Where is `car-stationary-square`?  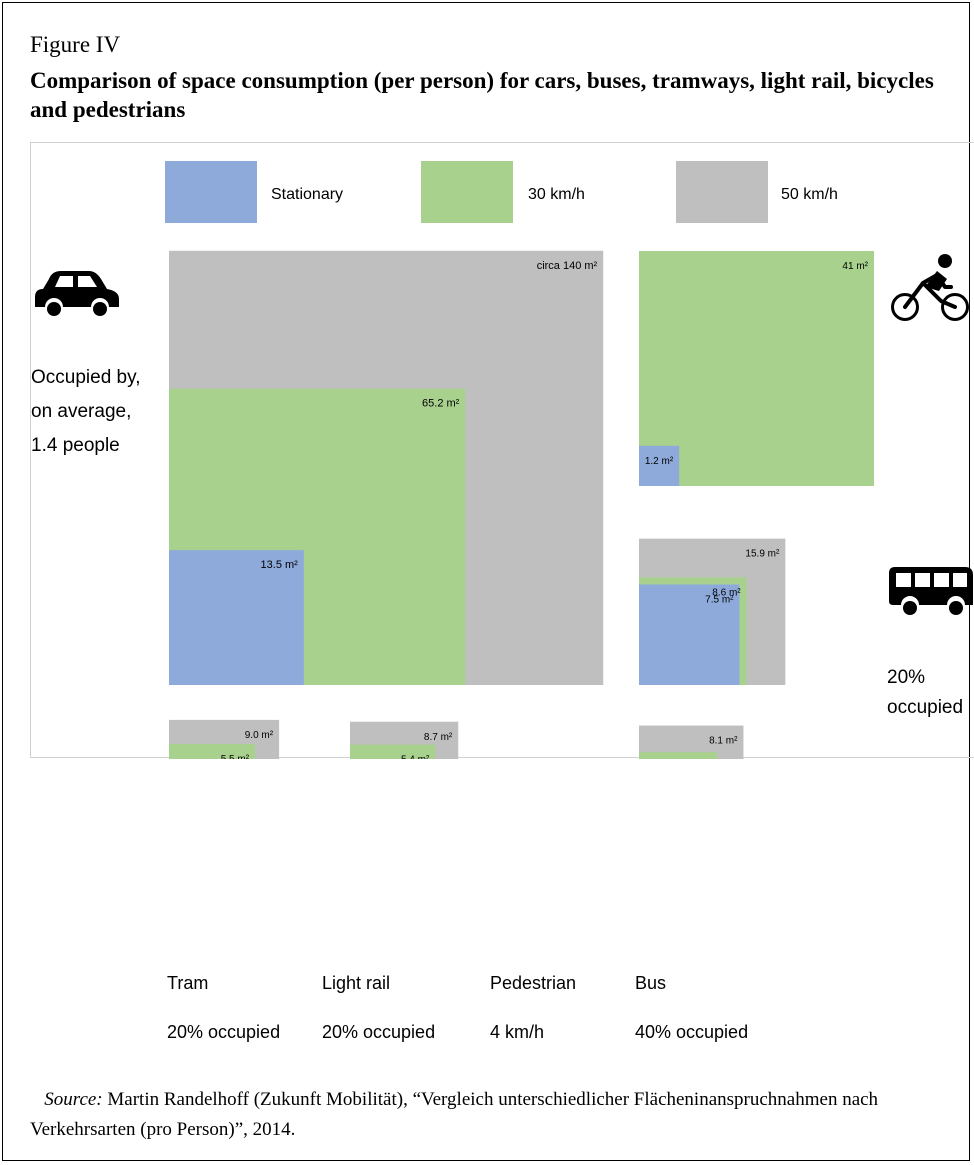
car-stationary-square is located at coordinates (236, 617).